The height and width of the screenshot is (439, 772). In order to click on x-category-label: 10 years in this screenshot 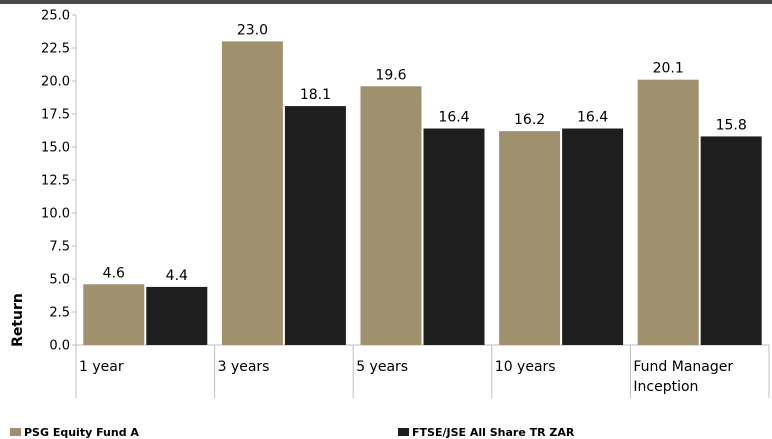, I will do `click(525, 367)`.